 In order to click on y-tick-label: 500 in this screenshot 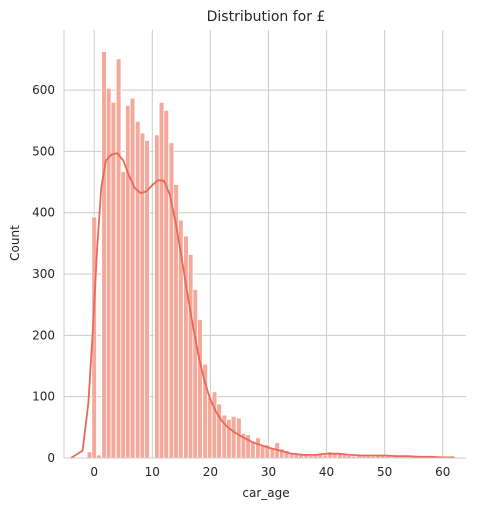, I will do `click(43, 151)`.